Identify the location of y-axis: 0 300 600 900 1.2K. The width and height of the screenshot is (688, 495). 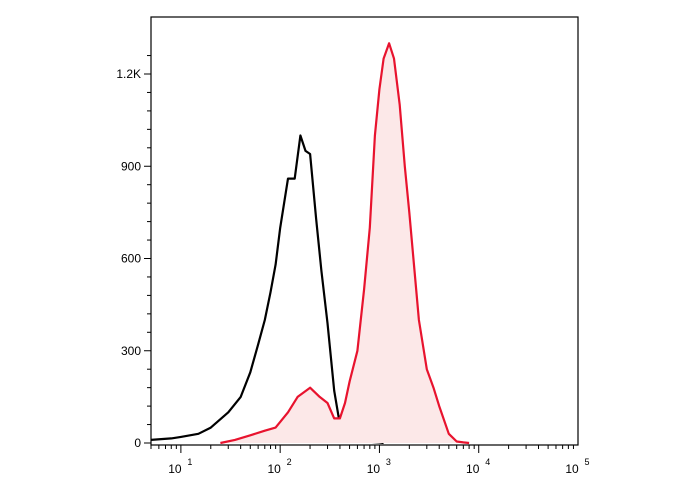
(133, 252).